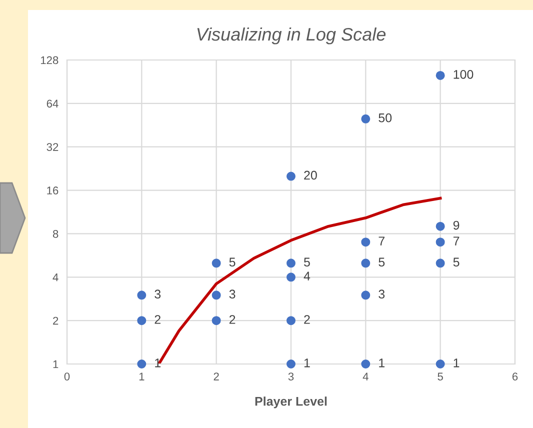  I want to click on y-tick-label: 16, so click(52, 190).